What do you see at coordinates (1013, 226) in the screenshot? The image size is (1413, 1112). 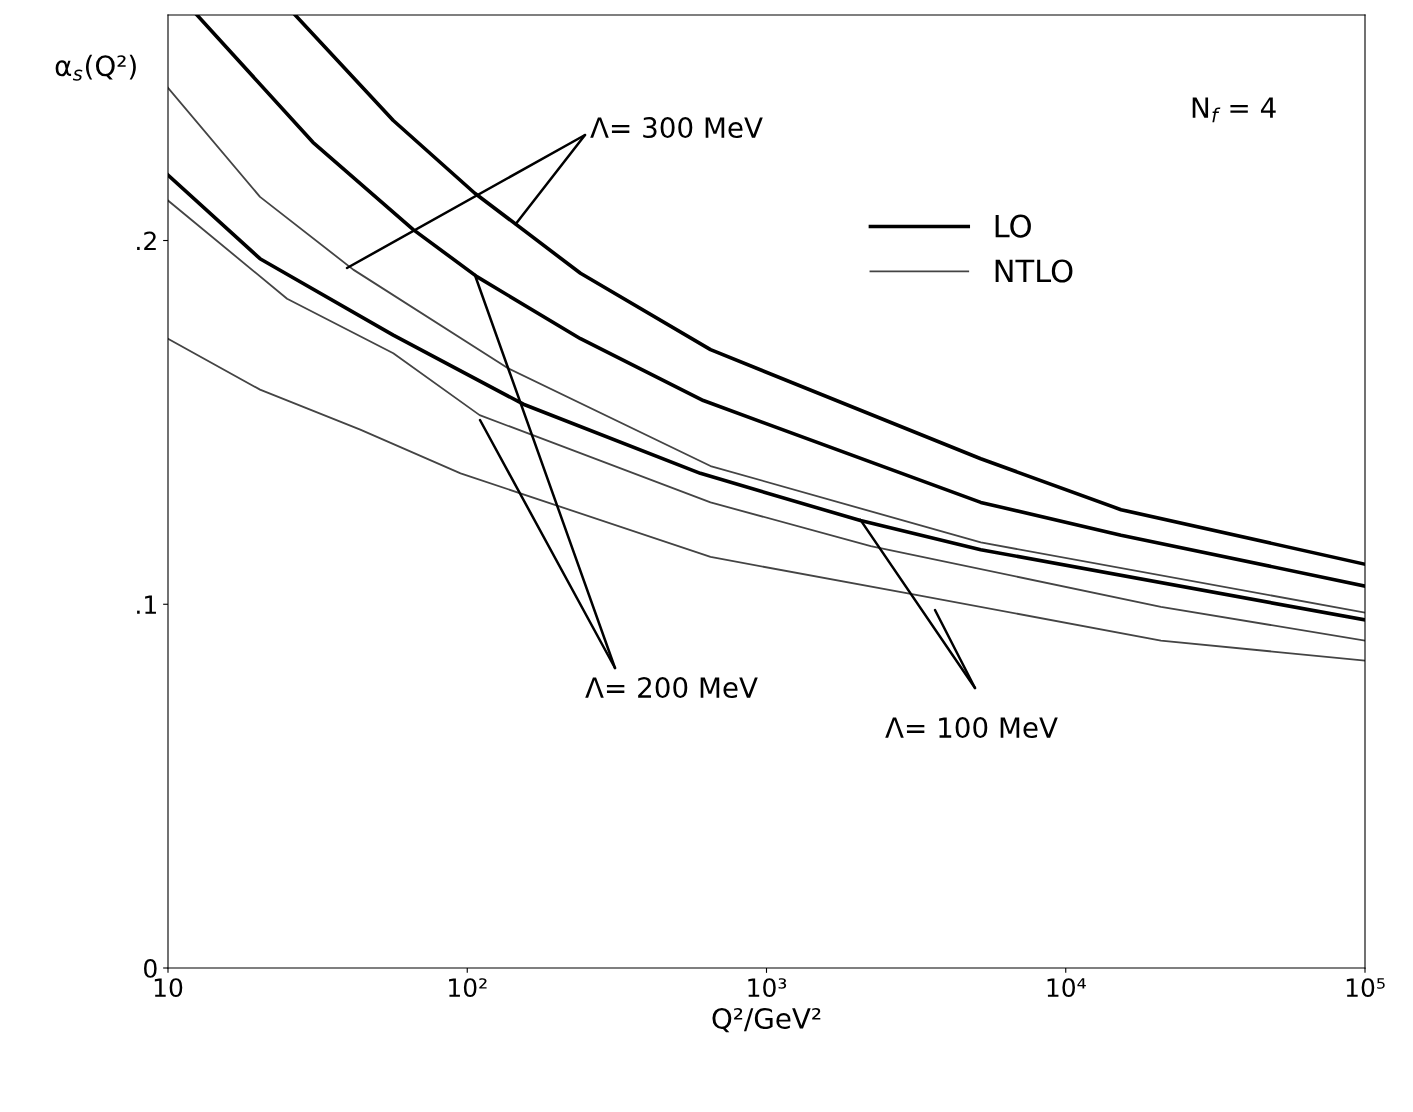 I see `legend-label: LO` at bounding box center [1013, 226].